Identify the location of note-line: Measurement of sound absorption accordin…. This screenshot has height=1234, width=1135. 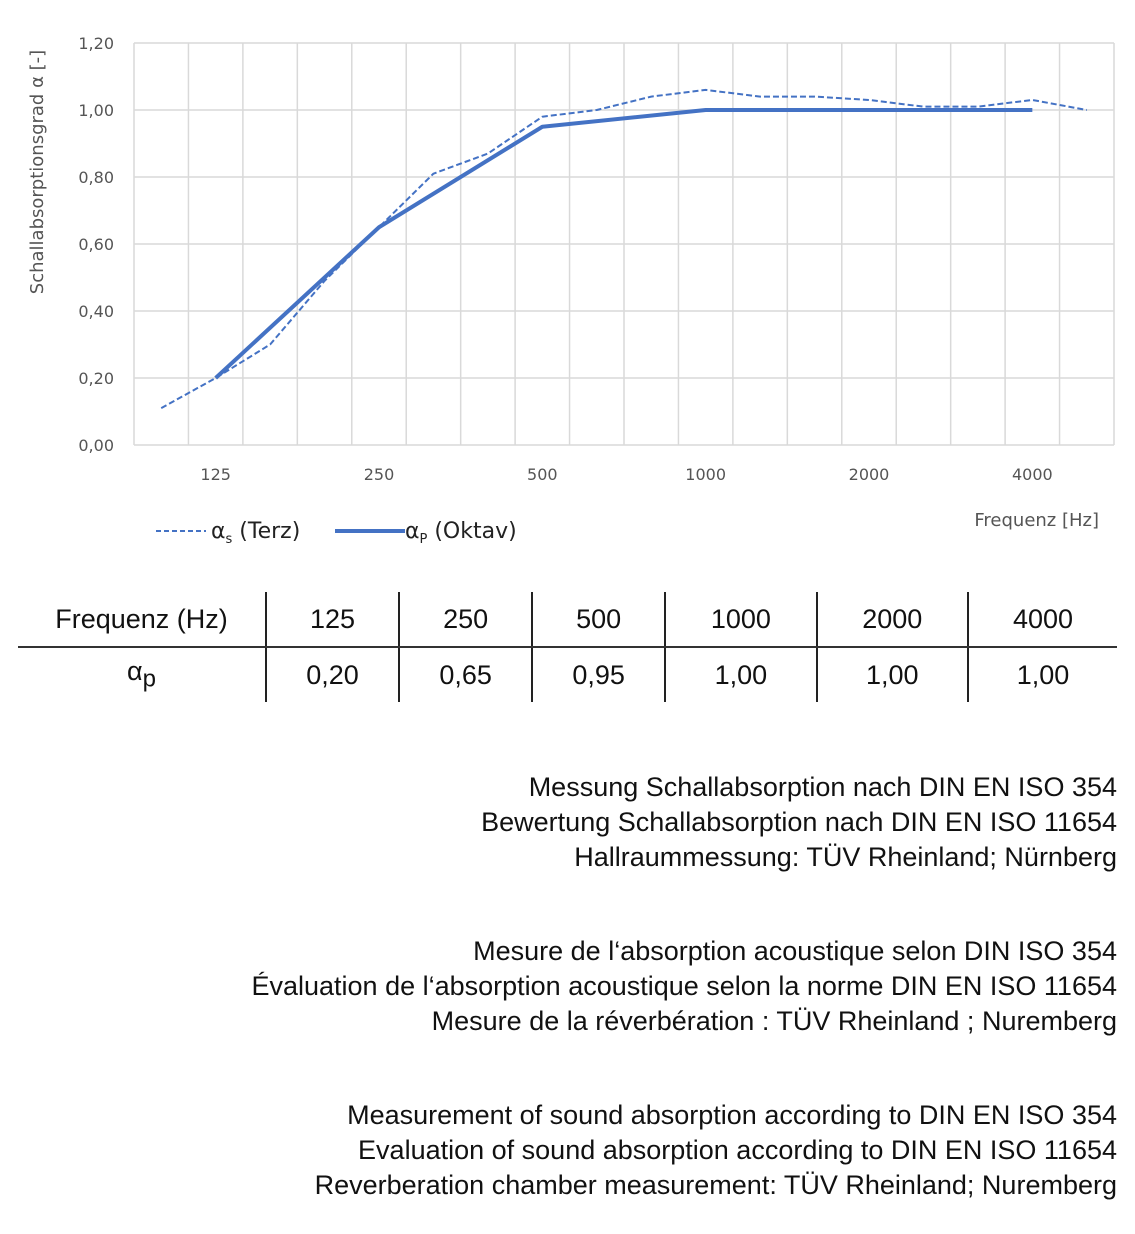
(732, 1115).